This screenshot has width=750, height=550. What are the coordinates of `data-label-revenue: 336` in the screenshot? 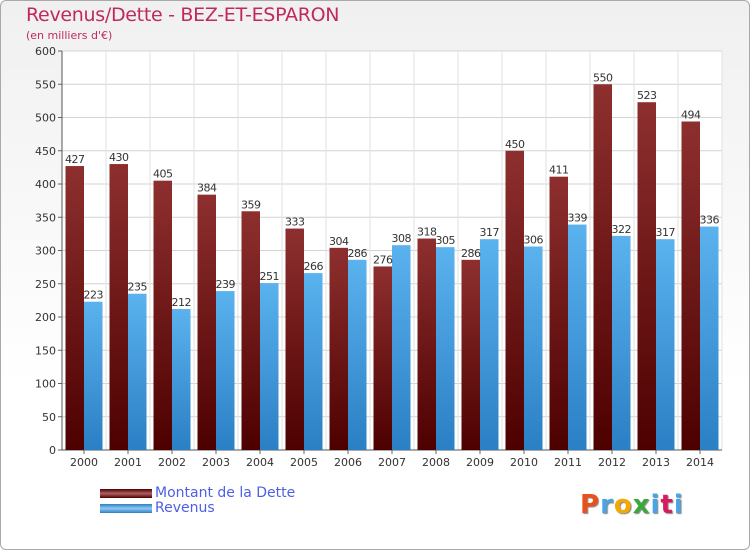 It's located at (710, 220).